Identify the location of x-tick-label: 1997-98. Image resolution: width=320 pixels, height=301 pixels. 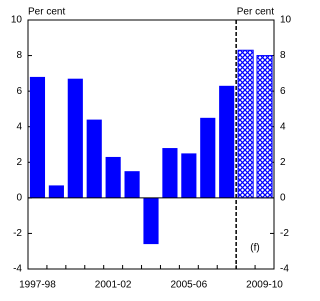
(37, 285).